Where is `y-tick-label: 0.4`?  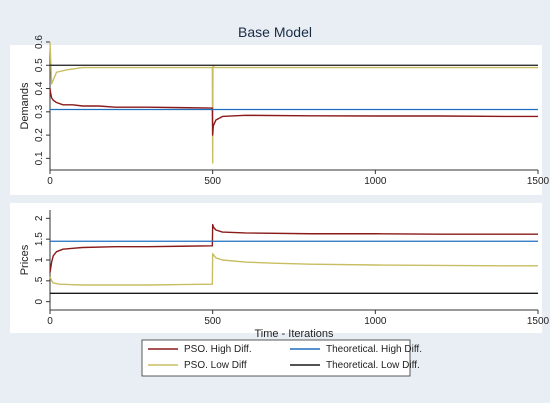 y-tick-label: 0.4 is located at coordinates (39, 88).